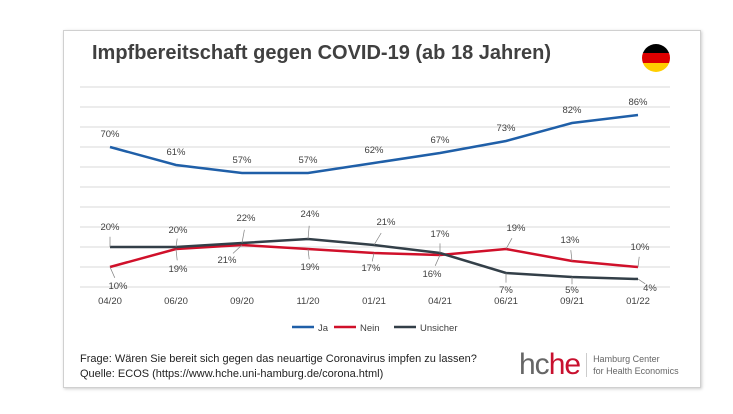  What do you see at coordinates (310, 214) in the screenshot?
I see `data-label: 24%` at bounding box center [310, 214].